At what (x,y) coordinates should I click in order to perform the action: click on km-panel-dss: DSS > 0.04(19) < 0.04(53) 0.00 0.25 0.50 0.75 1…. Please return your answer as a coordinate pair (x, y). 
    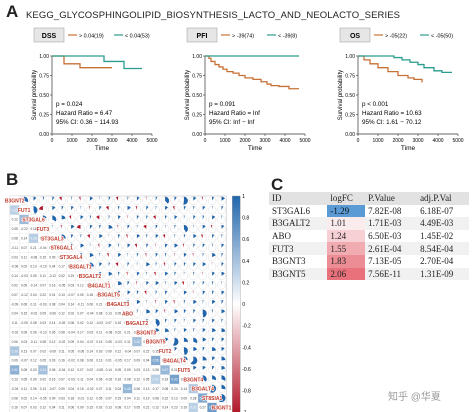
    Looking at the image, I should click on (95, 89).